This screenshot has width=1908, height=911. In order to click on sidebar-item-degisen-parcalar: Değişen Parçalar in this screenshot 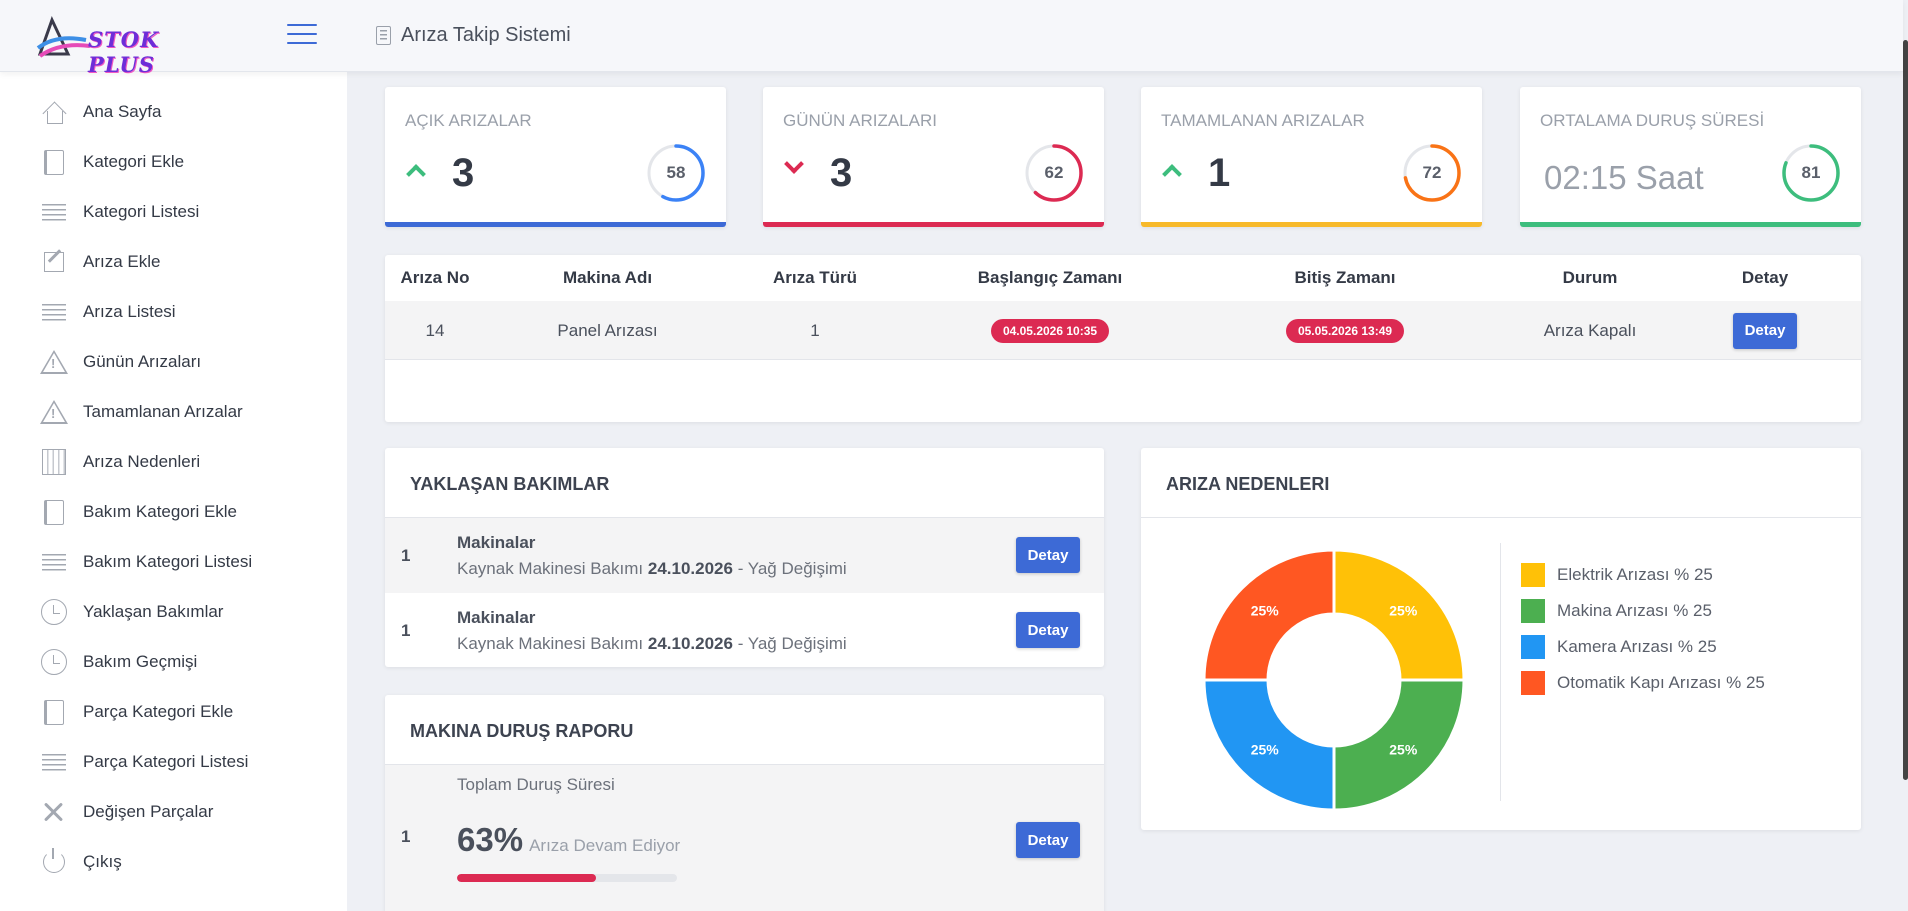, I will do `click(173, 812)`.